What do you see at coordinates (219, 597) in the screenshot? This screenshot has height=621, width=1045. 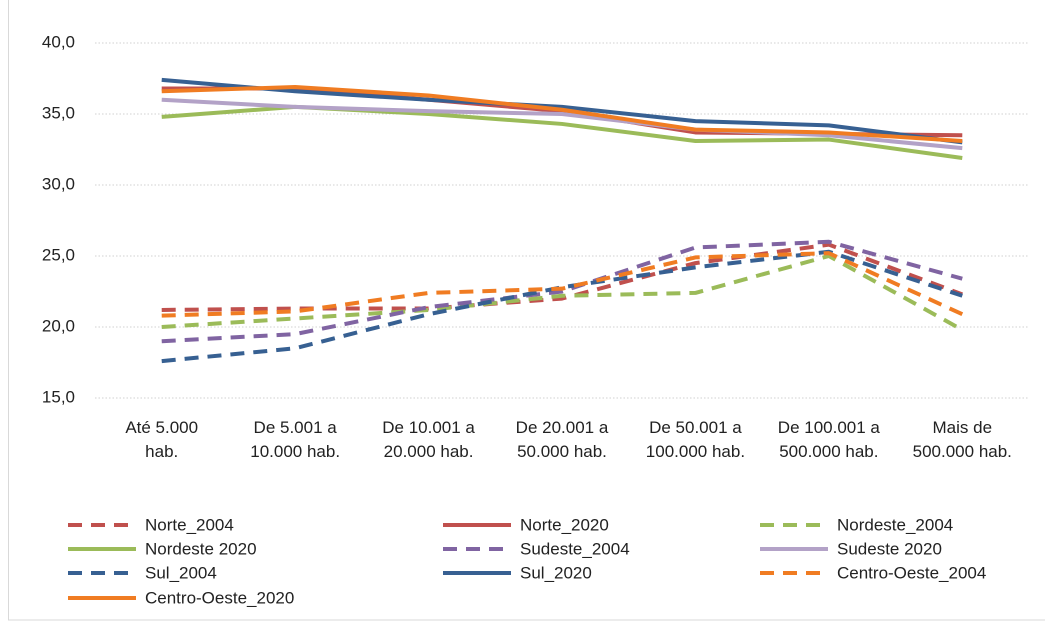 I see `legend-label: Centro-Oeste_2020` at bounding box center [219, 597].